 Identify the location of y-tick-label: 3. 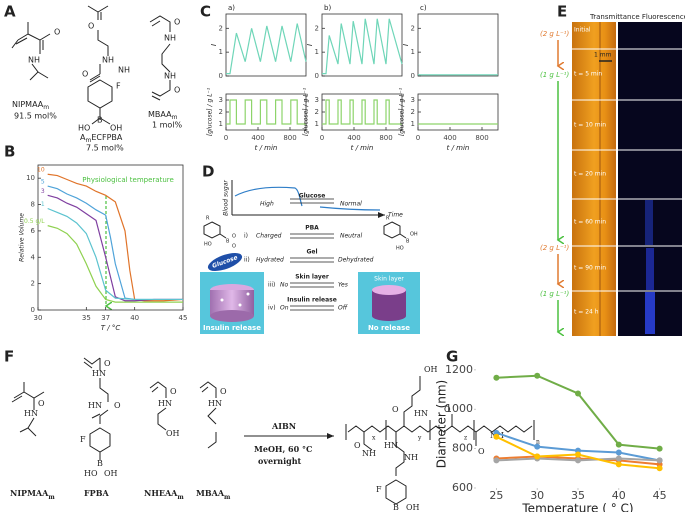
(413, 100).